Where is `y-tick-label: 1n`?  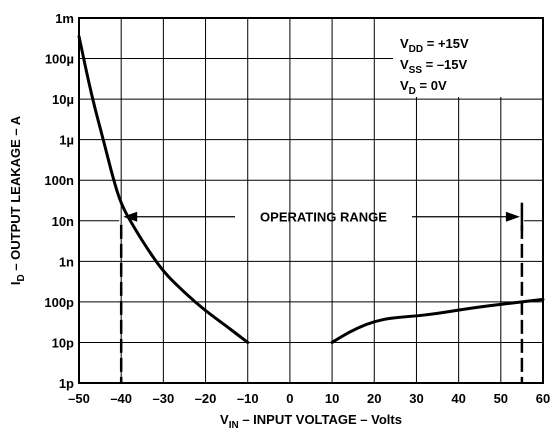 y-tick-label: 1n is located at coordinates (66, 261).